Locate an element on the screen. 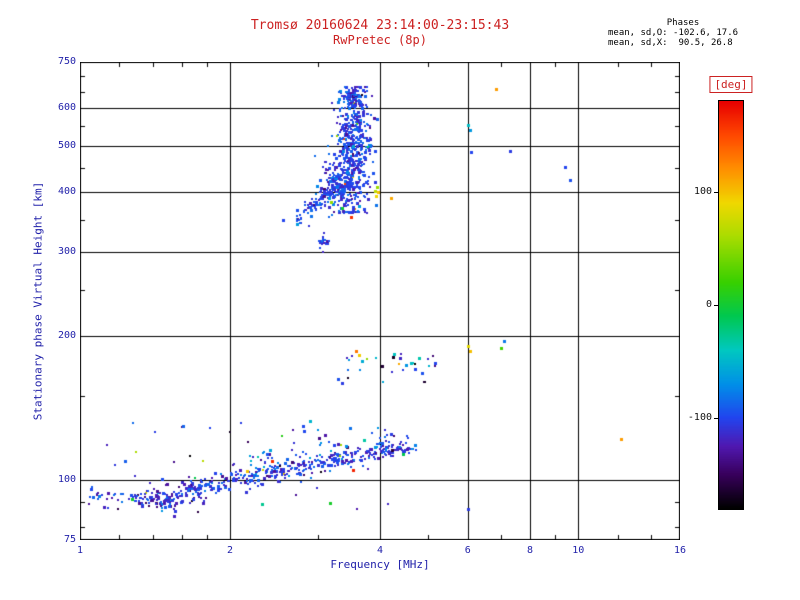 This screenshot has width=800, height=600. colorbar-unit-label: [deg] is located at coordinates (731, 84).